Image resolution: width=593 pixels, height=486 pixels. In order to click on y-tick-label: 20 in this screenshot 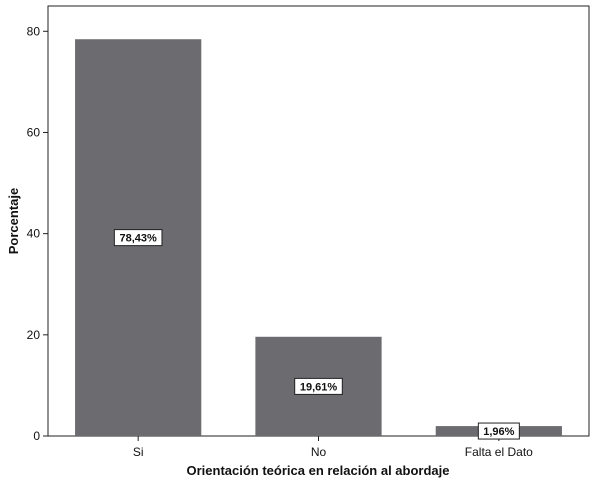, I will do `click(34, 335)`.